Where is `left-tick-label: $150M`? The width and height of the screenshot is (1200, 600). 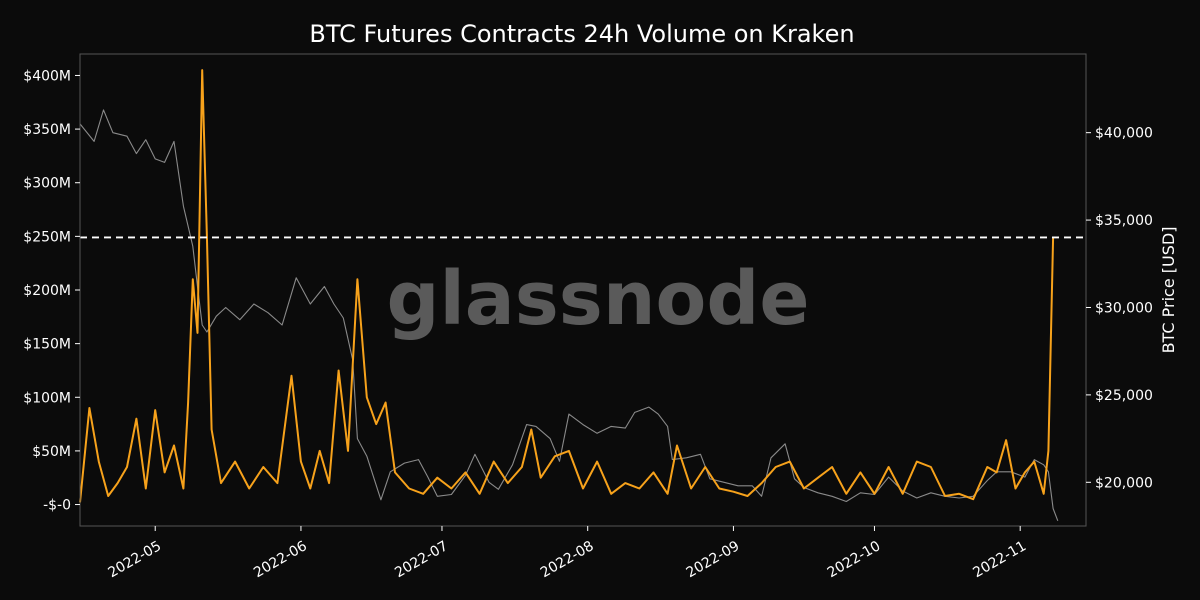
left-tick-label: $150M is located at coordinates (47, 345).